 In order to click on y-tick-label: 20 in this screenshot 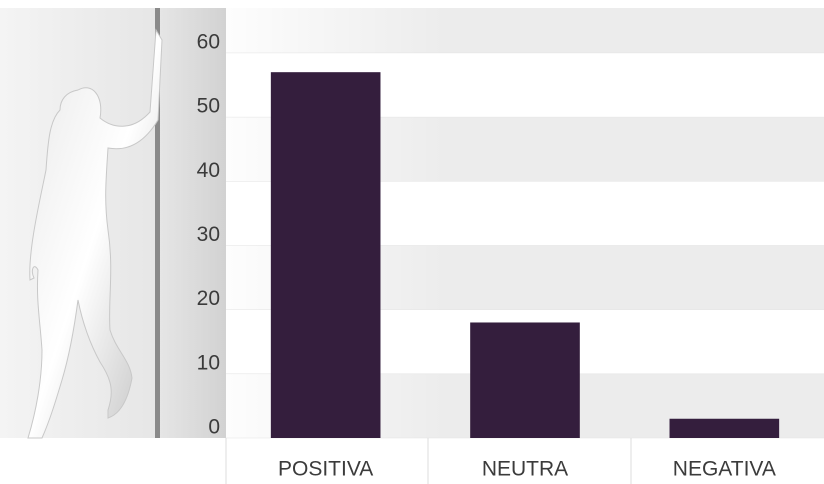, I will do `click(208, 298)`.